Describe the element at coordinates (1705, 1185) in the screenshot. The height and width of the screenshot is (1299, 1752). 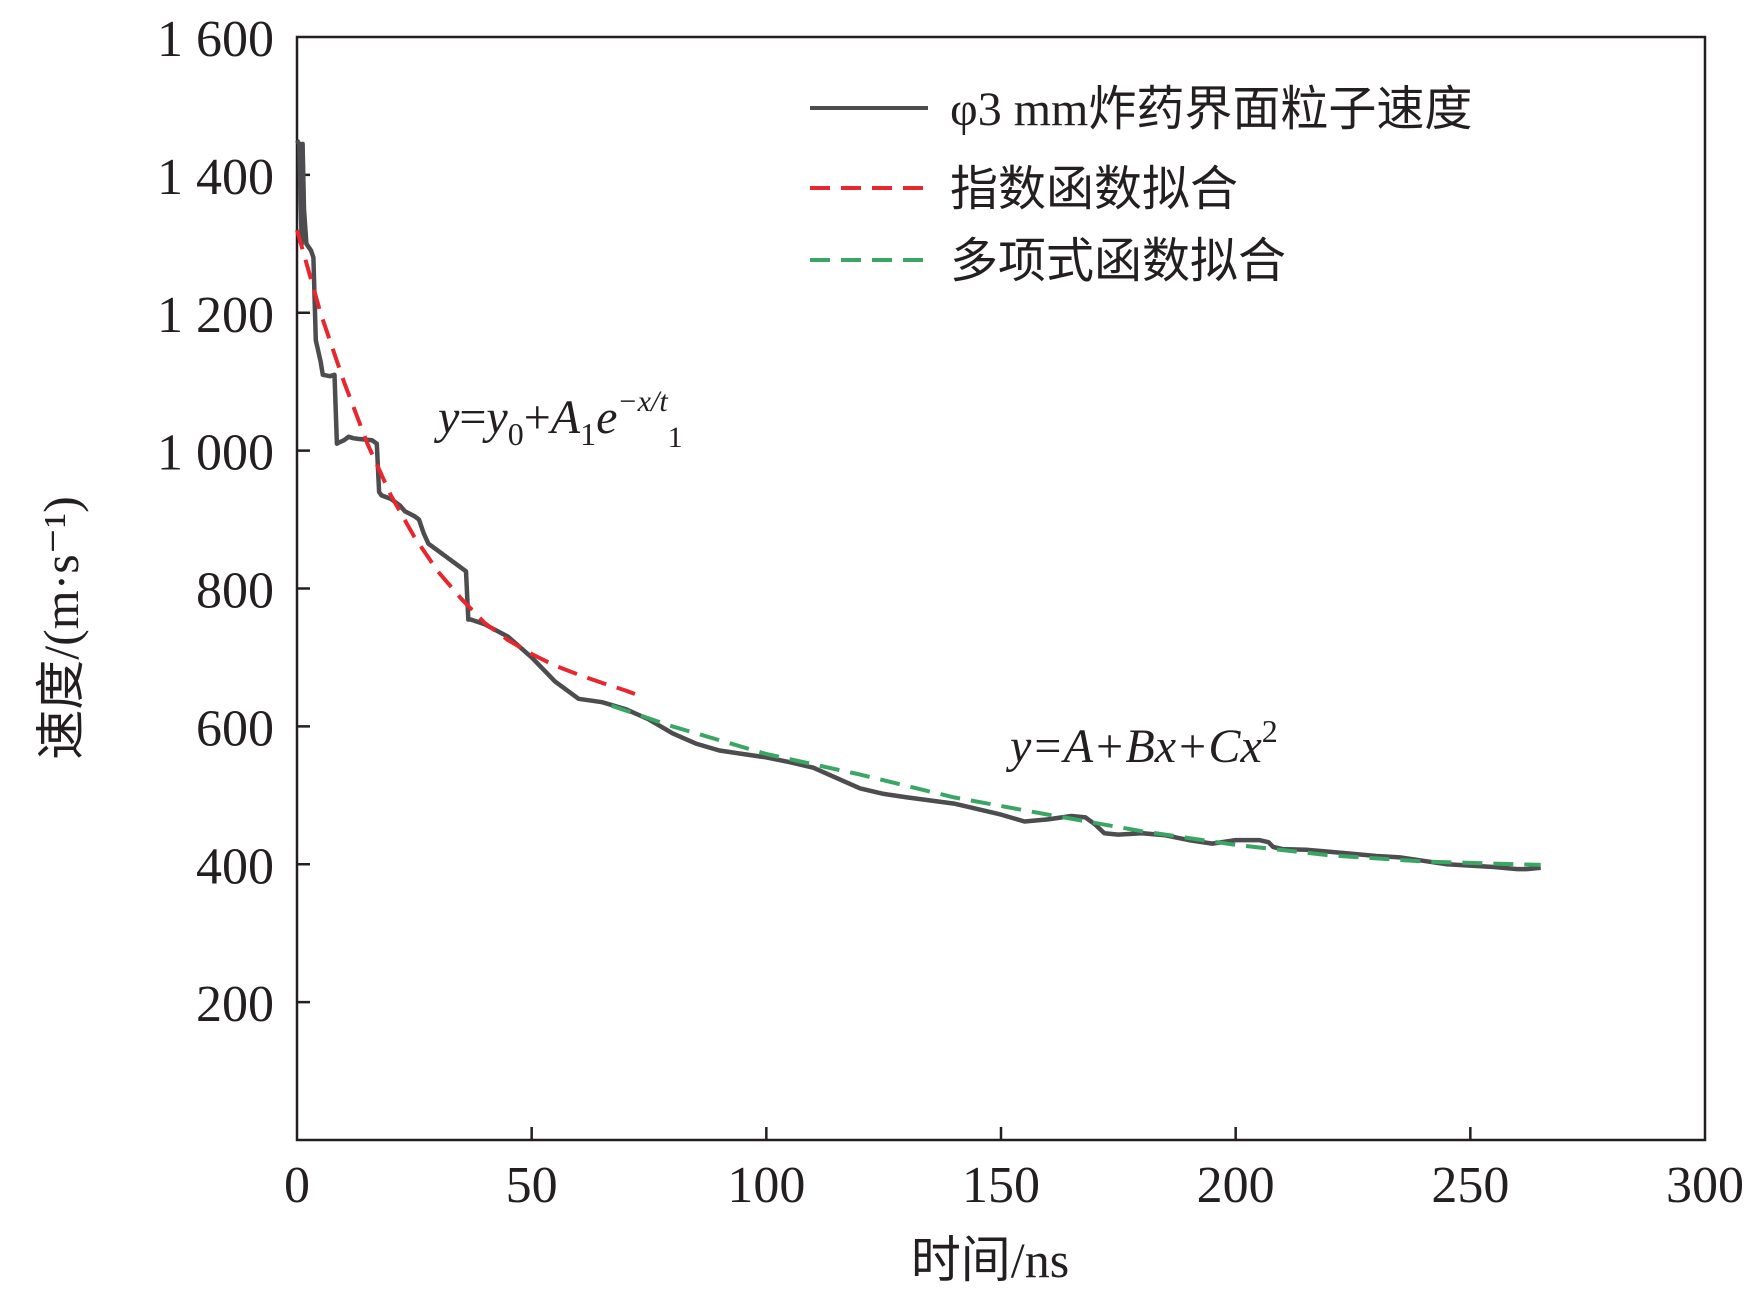
I see `x-tick-label: 300` at that location.